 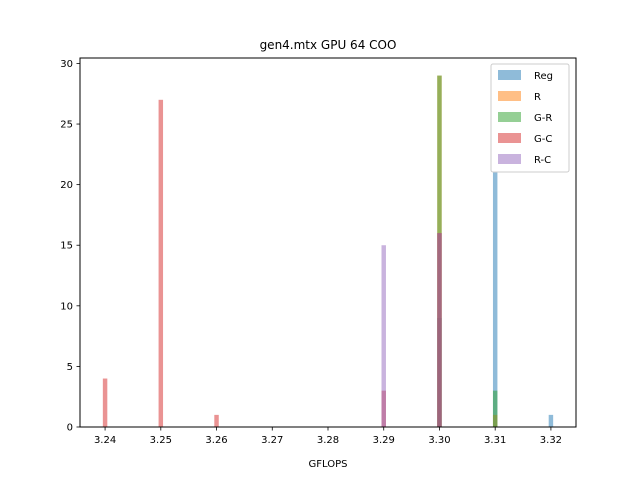 What do you see at coordinates (105, 440) in the screenshot?
I see `x-tick-label: 3.24` at bounding box center [105, 440].